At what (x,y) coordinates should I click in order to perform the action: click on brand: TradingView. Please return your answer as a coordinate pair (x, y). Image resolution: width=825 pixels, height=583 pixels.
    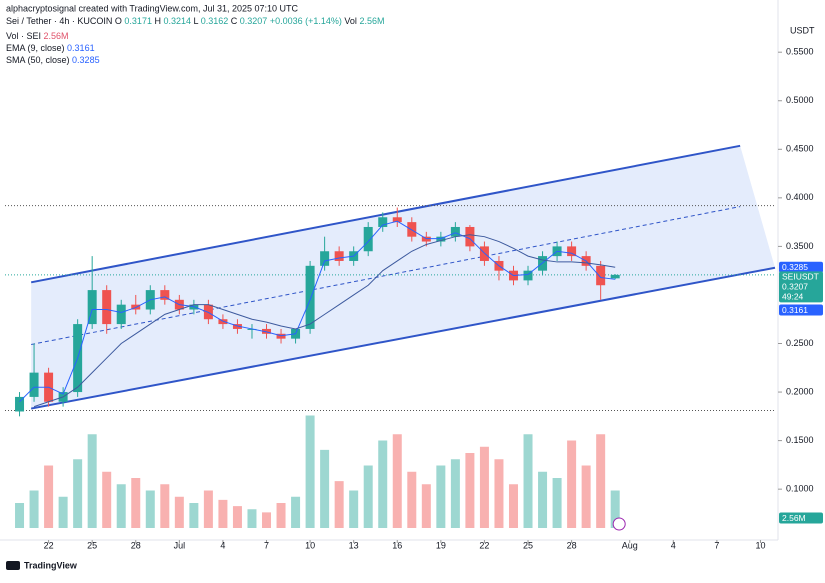
    Looking at the image, I should click on (51, 565).